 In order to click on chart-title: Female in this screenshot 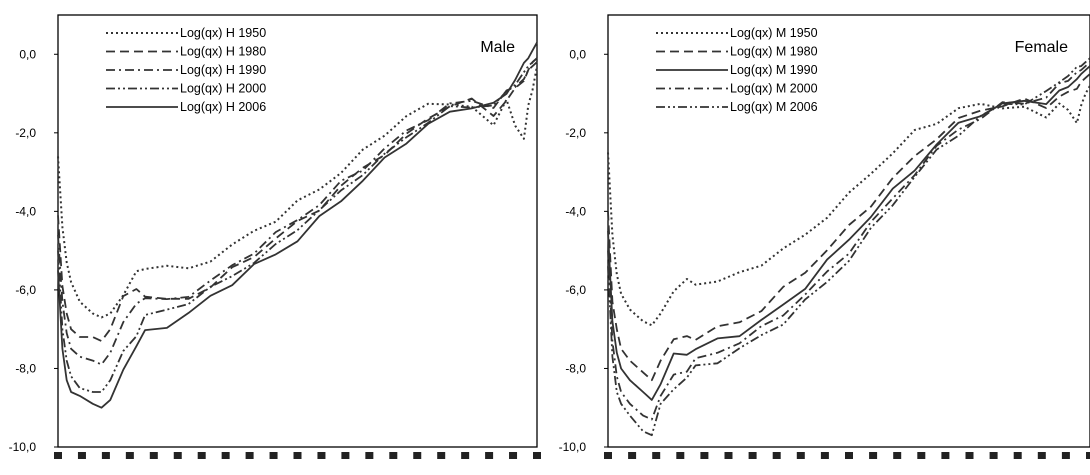, I will do `click(1041, 47)`.